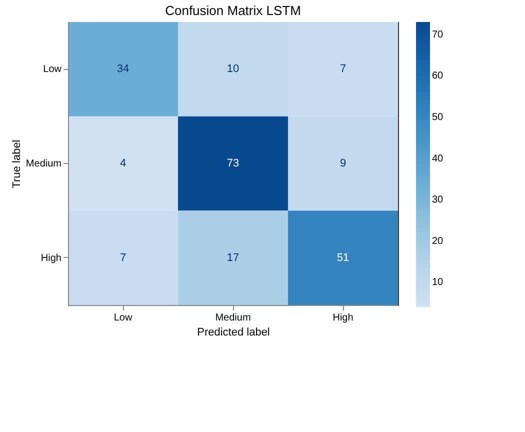  What do you see at coordinates (16, 164) in the screenshot?
I see `y-axis-title: True label` at bounding box center [16, 164].